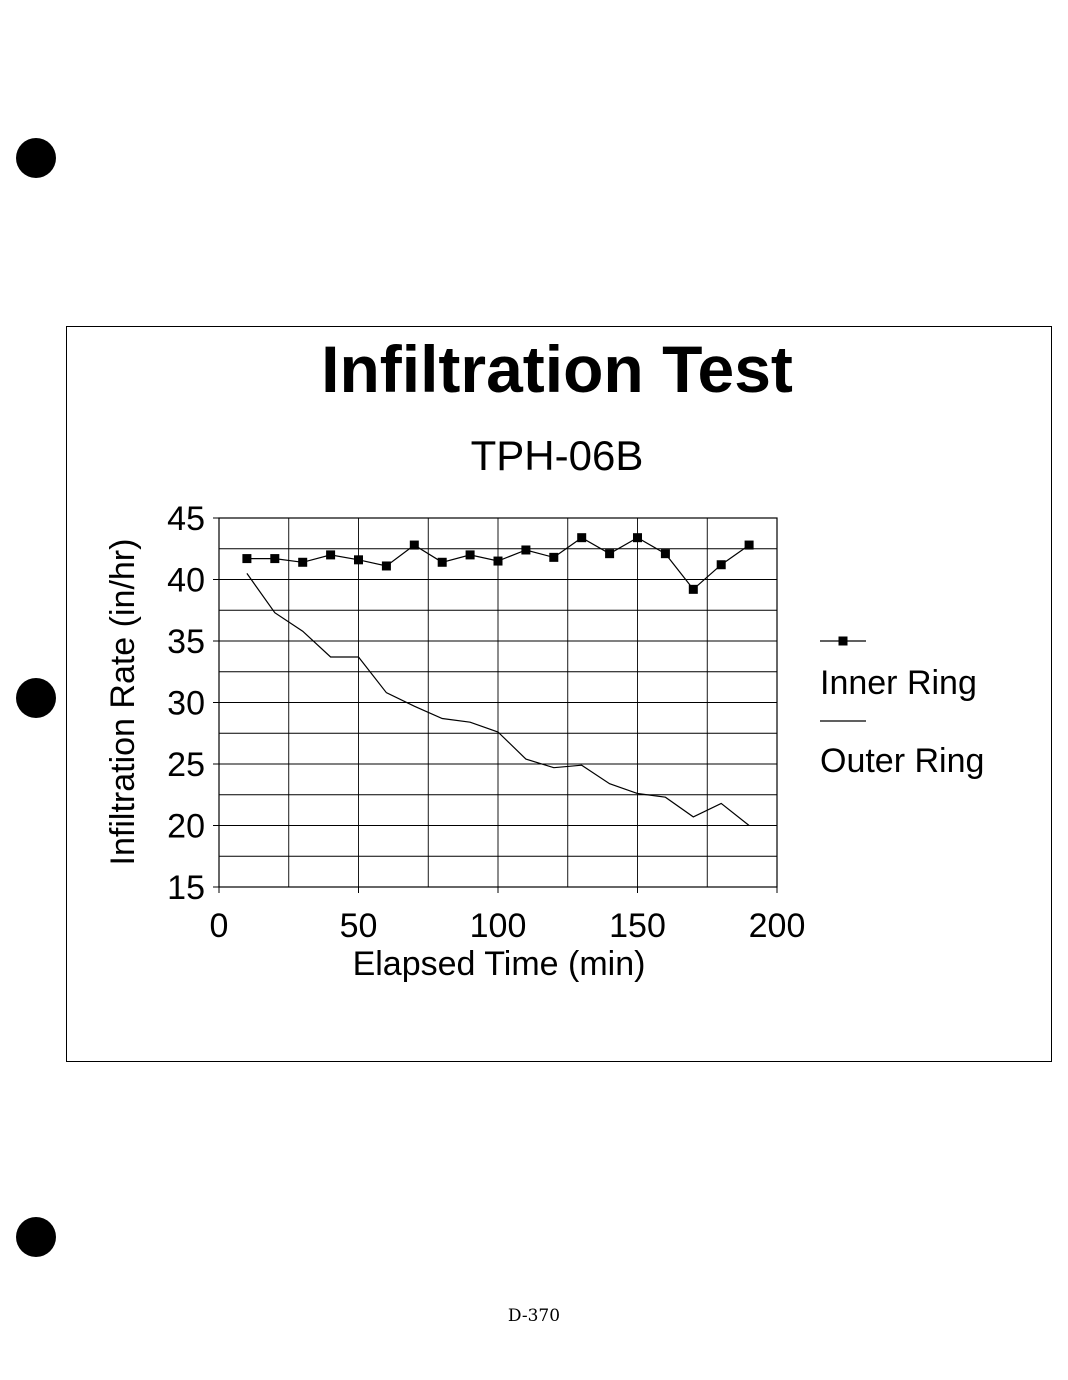  I want to click on y-tick-label: 30, so click(186, 704).